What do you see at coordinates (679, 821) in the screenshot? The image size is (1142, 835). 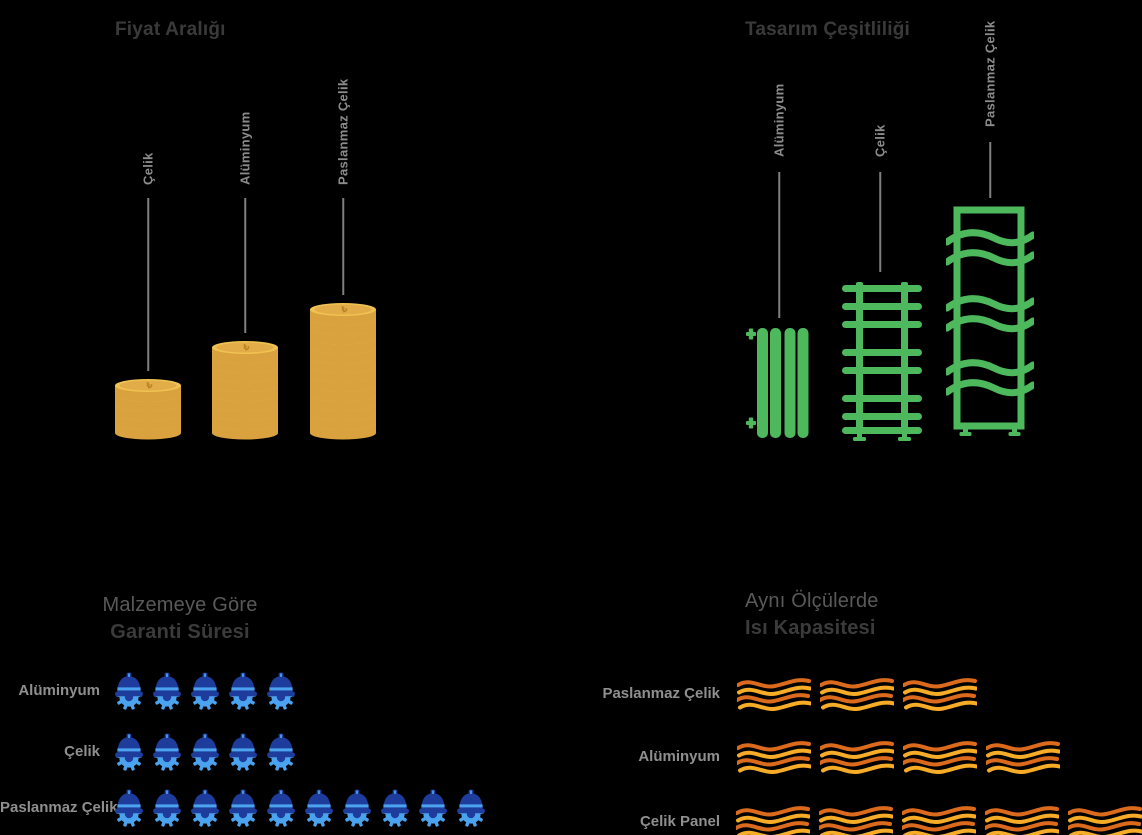 I see `heat-row-label-celik-panel: Çelik Panel` at bounding box center [679, 821].